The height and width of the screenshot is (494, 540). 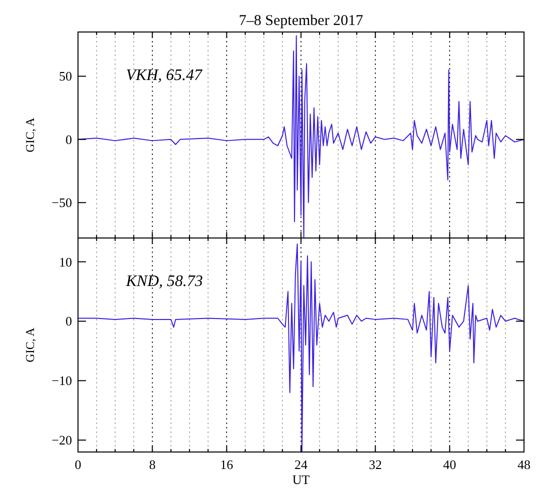 What do you see at coordinates (164, 281) in the screenshot?
I see `annotation: KND, 58.73` at bounding box center [164, 281].